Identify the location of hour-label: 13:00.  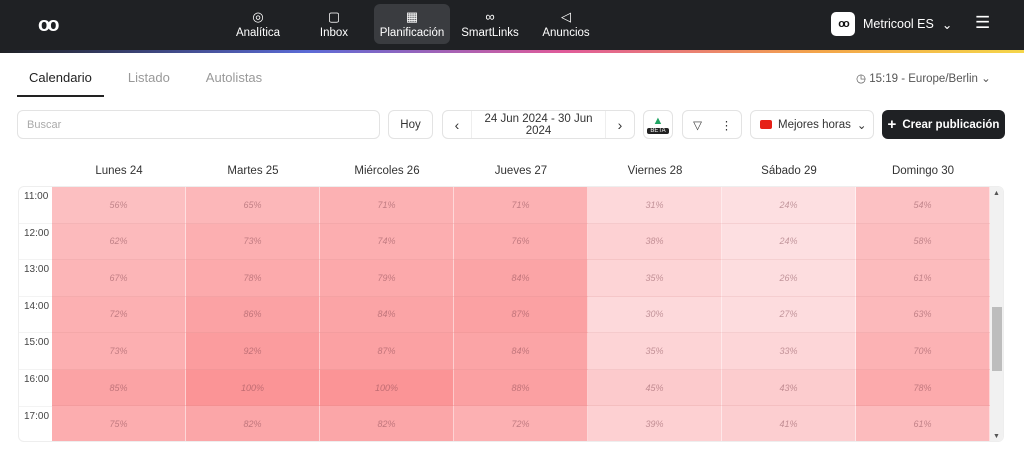
(36, 278).